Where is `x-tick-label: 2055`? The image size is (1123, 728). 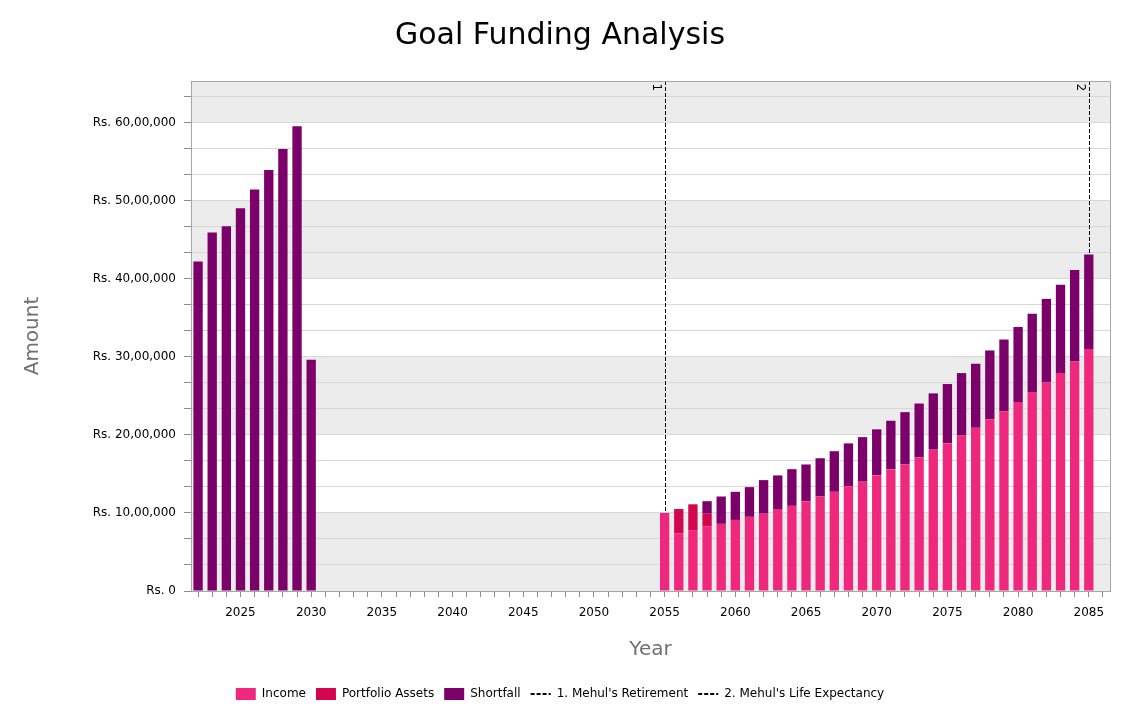 x-tick-label: 2055 is located at coordinates (664, 612).